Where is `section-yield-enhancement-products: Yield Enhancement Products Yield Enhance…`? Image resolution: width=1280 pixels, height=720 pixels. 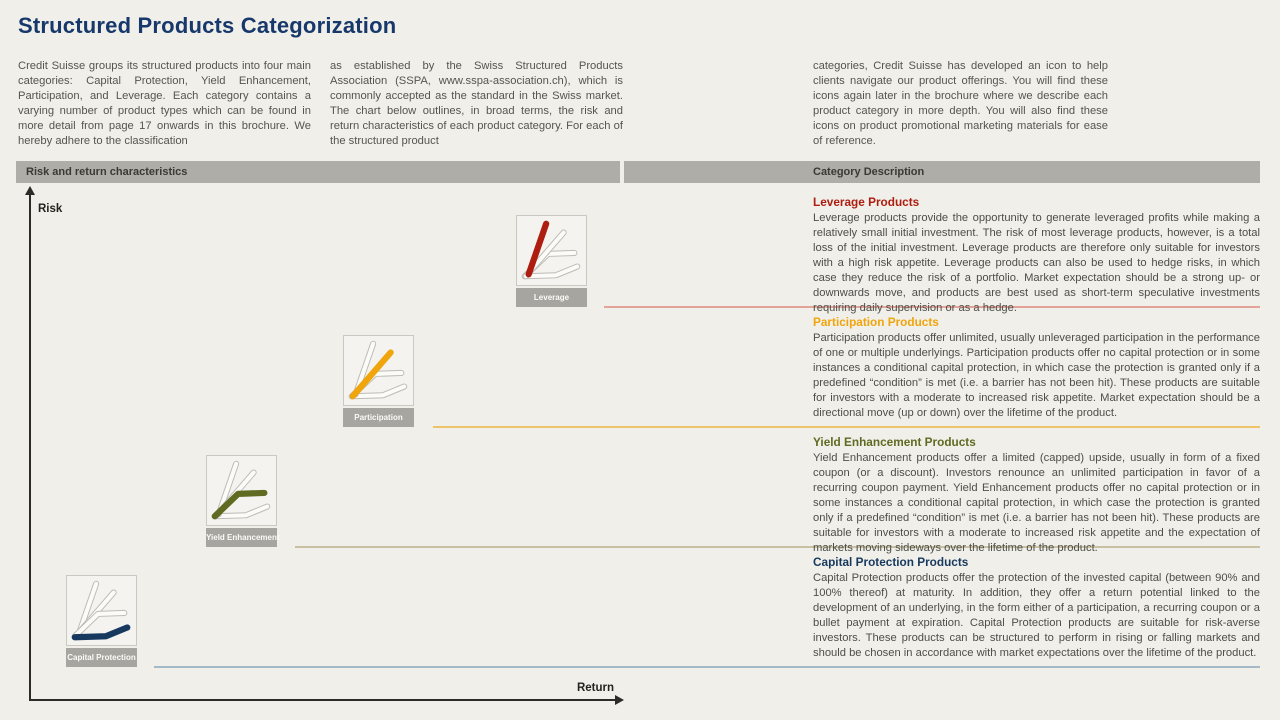 section-yield-enhancement-products: Yield Enhancement Products Yield Enhance… is located at coordinates (1036, 495).